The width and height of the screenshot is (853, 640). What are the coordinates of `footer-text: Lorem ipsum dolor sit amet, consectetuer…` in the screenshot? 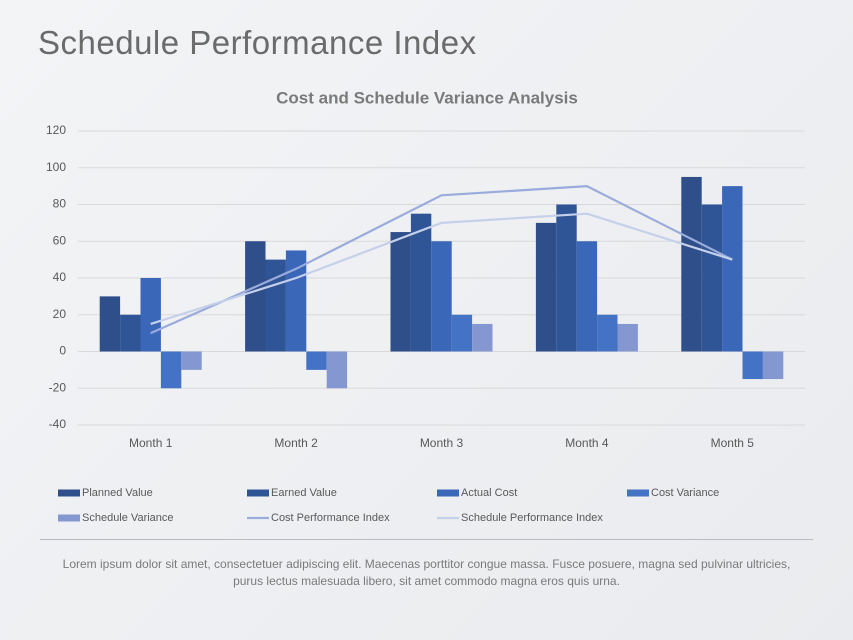 It's located at (426, 572).